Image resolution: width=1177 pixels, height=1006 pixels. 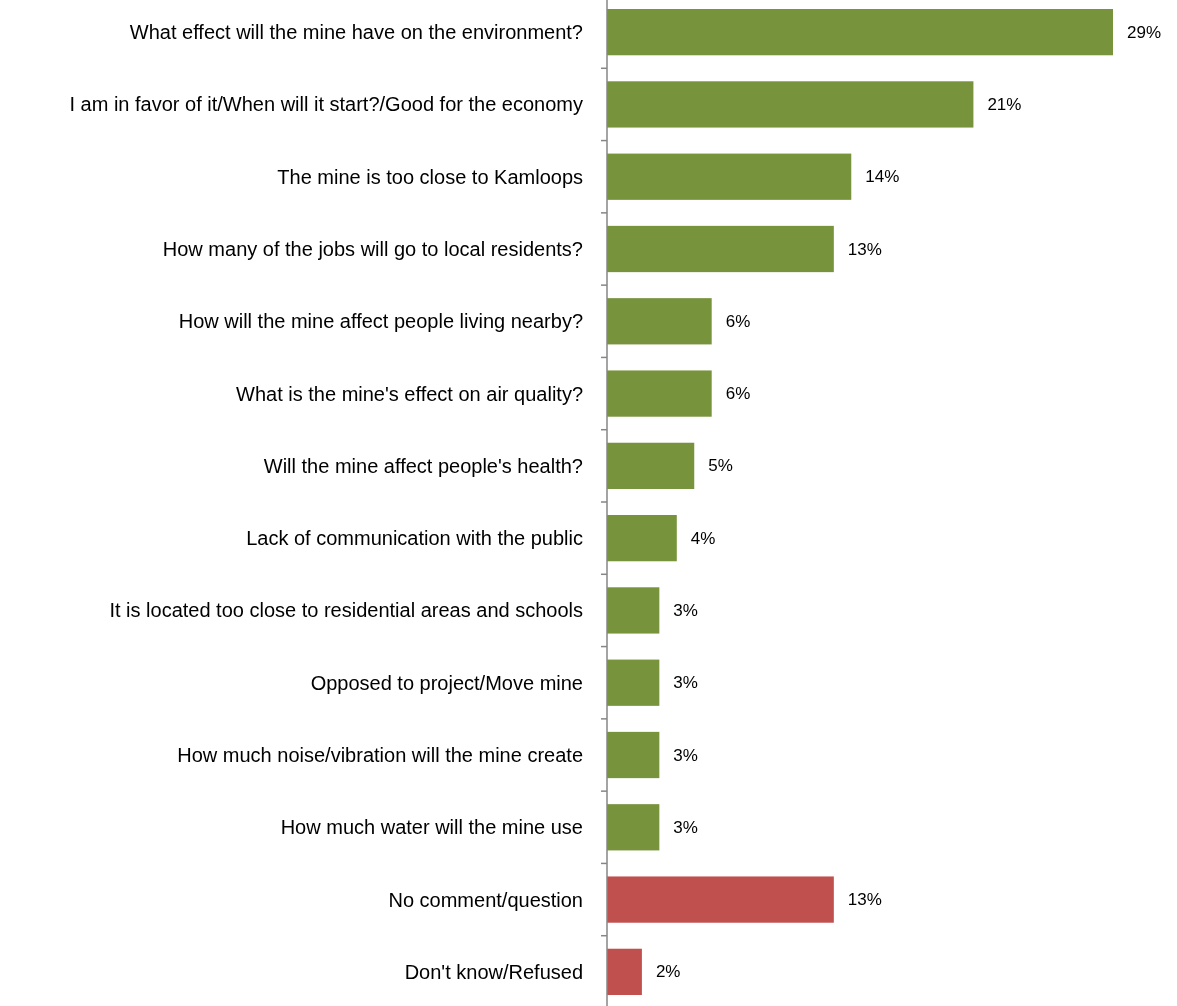 I want to click on data-label: 14%, so click(x=882, y=177).